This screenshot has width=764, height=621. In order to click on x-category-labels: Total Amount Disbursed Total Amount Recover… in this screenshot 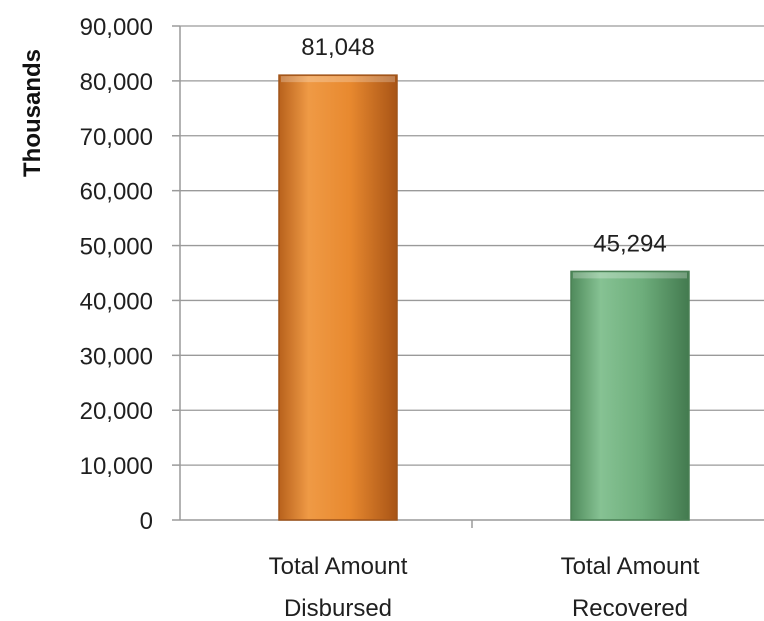, I will do `click(484, 587)`.